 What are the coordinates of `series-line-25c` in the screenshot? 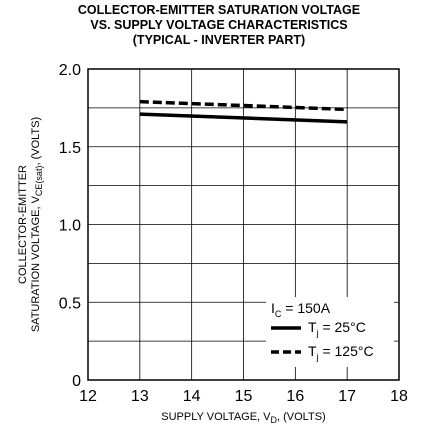 It's located at (243, 118).